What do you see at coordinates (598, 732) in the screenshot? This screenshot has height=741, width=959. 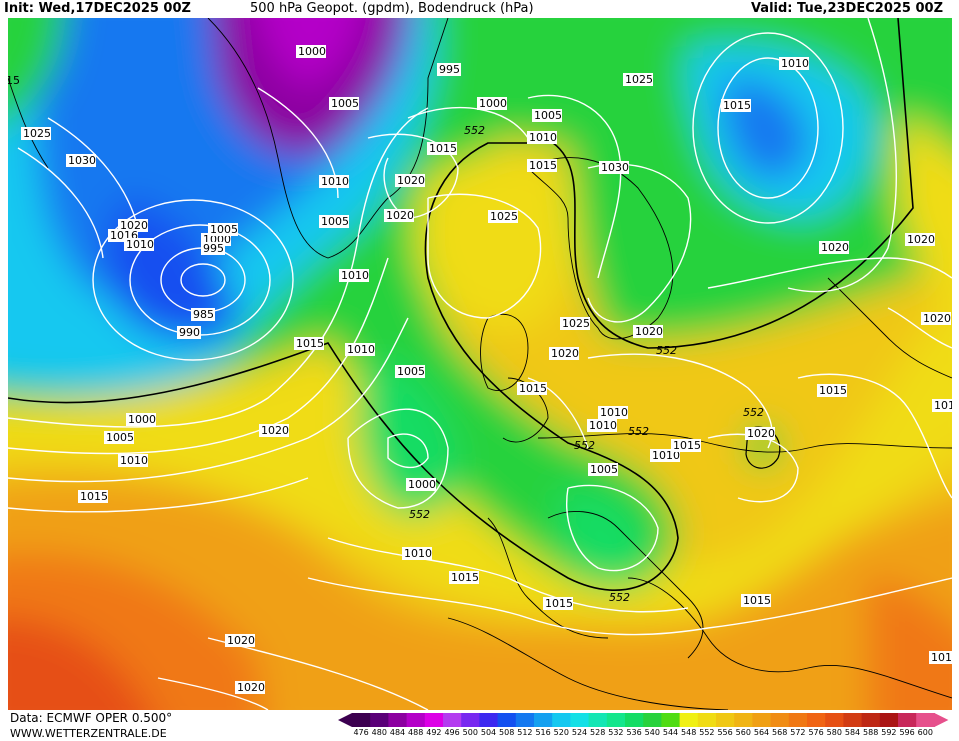 I see `legend-tick-label: 528` at bounding box center [598, 732].